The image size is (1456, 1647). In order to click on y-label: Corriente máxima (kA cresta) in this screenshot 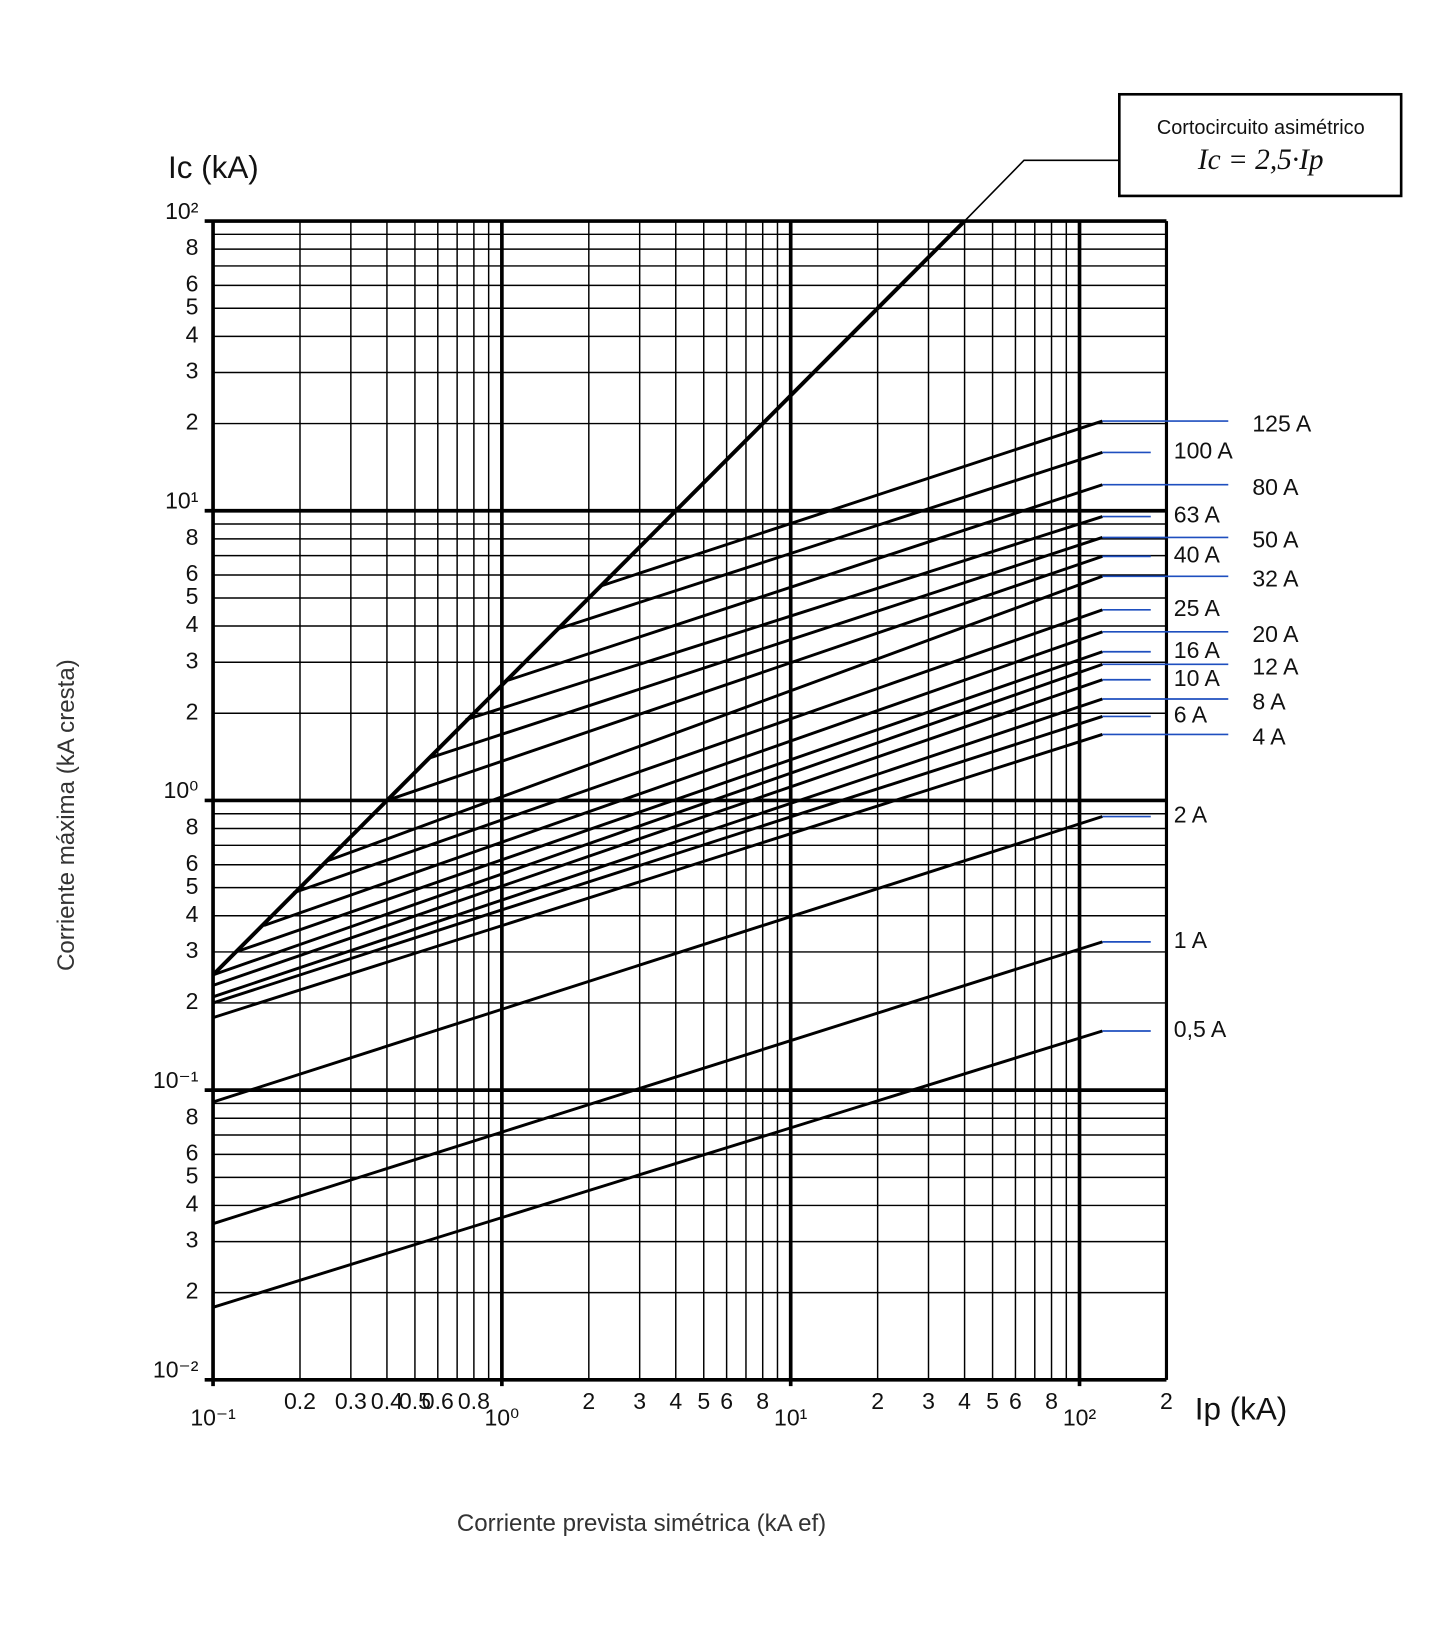, I will do `click(66, 815)`.